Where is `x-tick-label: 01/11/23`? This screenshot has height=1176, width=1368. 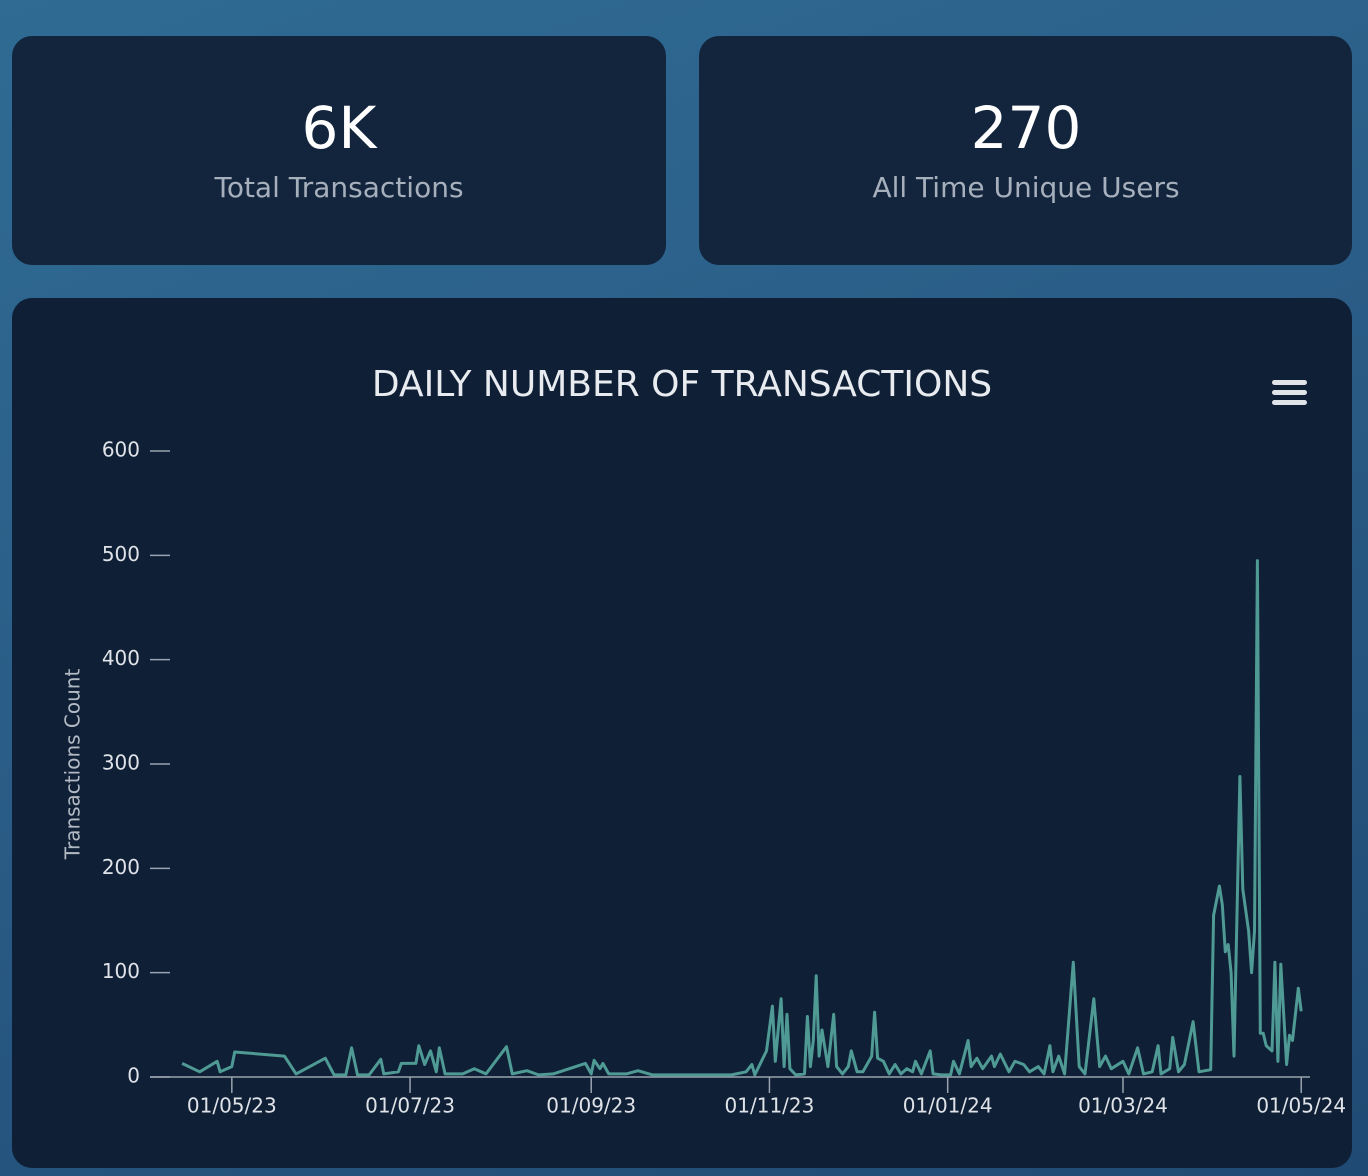 x-tick-label: 01/11/23 is located at coordinates (770, 1106).